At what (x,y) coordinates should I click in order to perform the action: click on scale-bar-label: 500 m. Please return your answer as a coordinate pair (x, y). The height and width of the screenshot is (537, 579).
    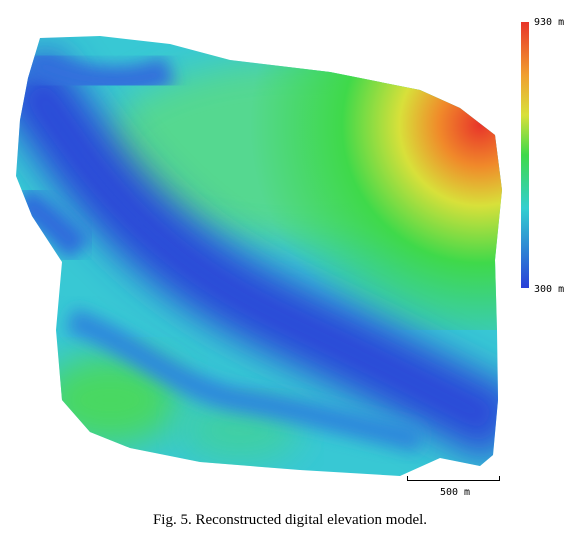
    Looking at the image, I should click on (455, 492).